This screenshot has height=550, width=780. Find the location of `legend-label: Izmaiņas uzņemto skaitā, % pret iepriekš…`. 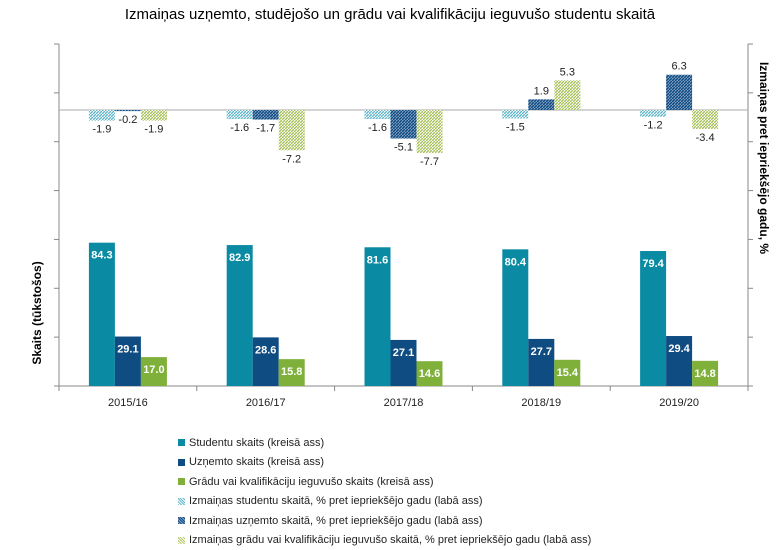

legend-label: Izmaiņas uzņemto skaitā, % pret iepriekš… is located at coordinates (335, 521).